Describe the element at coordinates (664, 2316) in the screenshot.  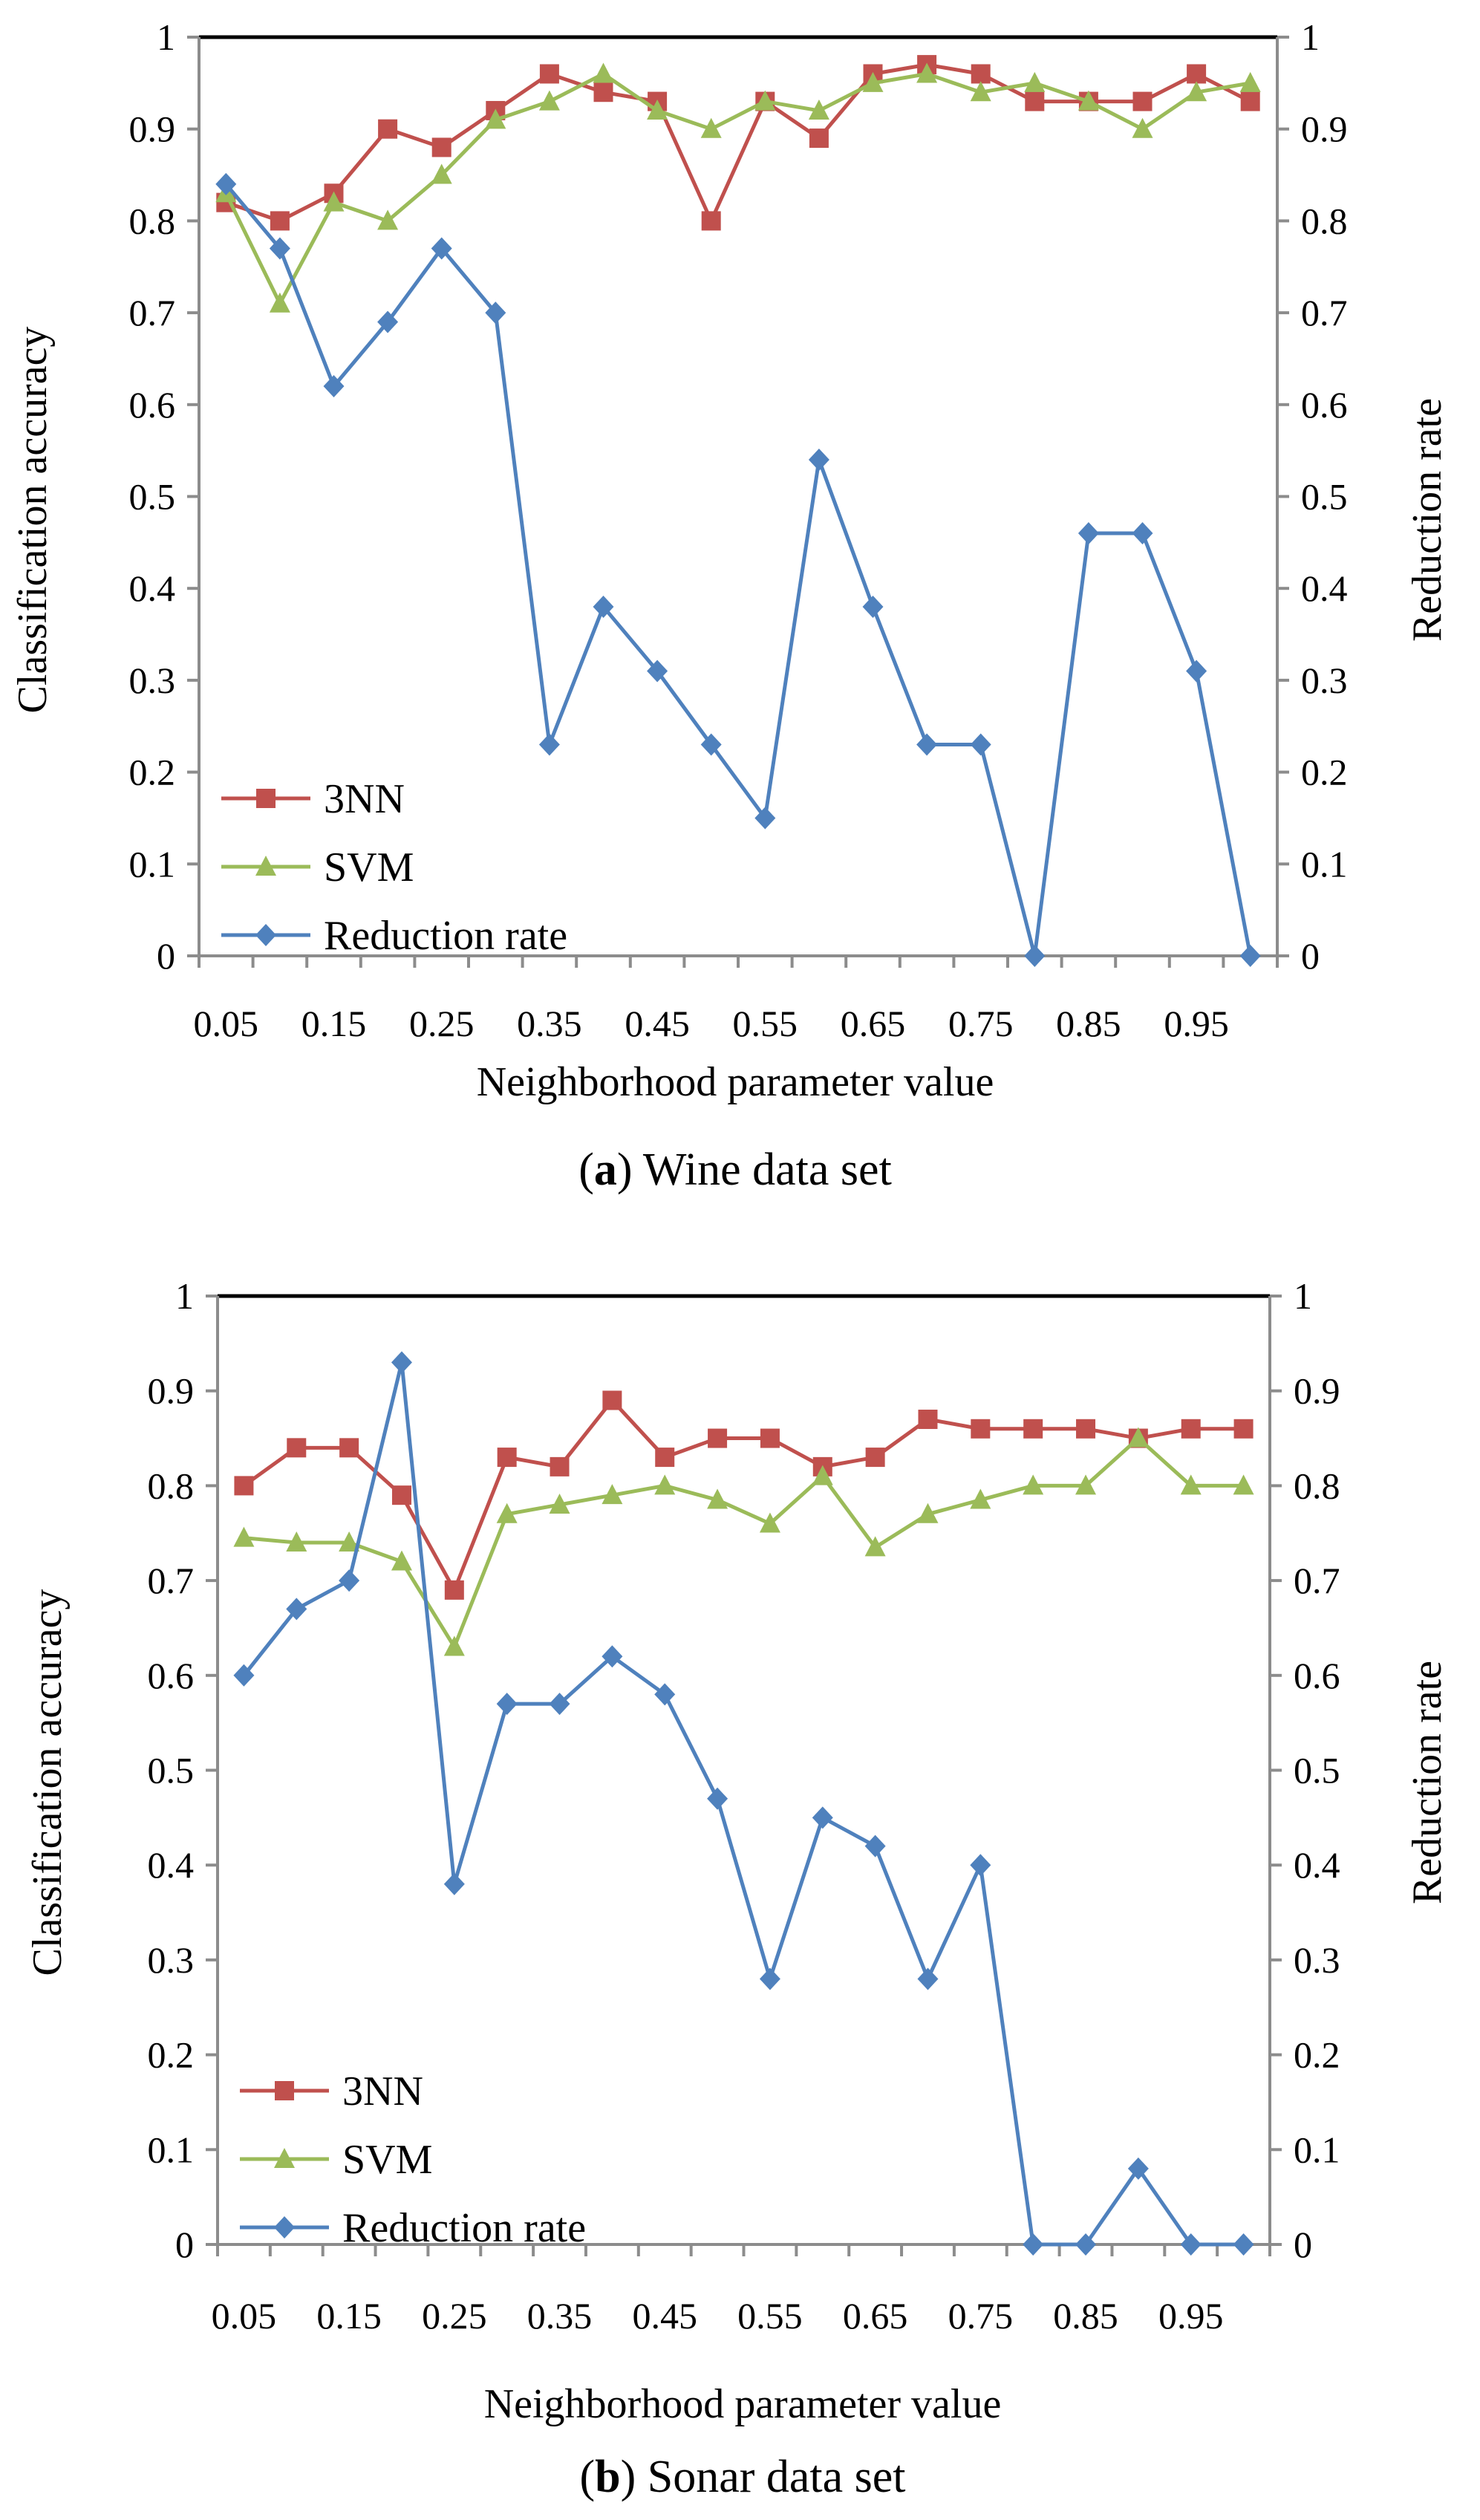
I see `x-tick-label: 0.45` at that location.